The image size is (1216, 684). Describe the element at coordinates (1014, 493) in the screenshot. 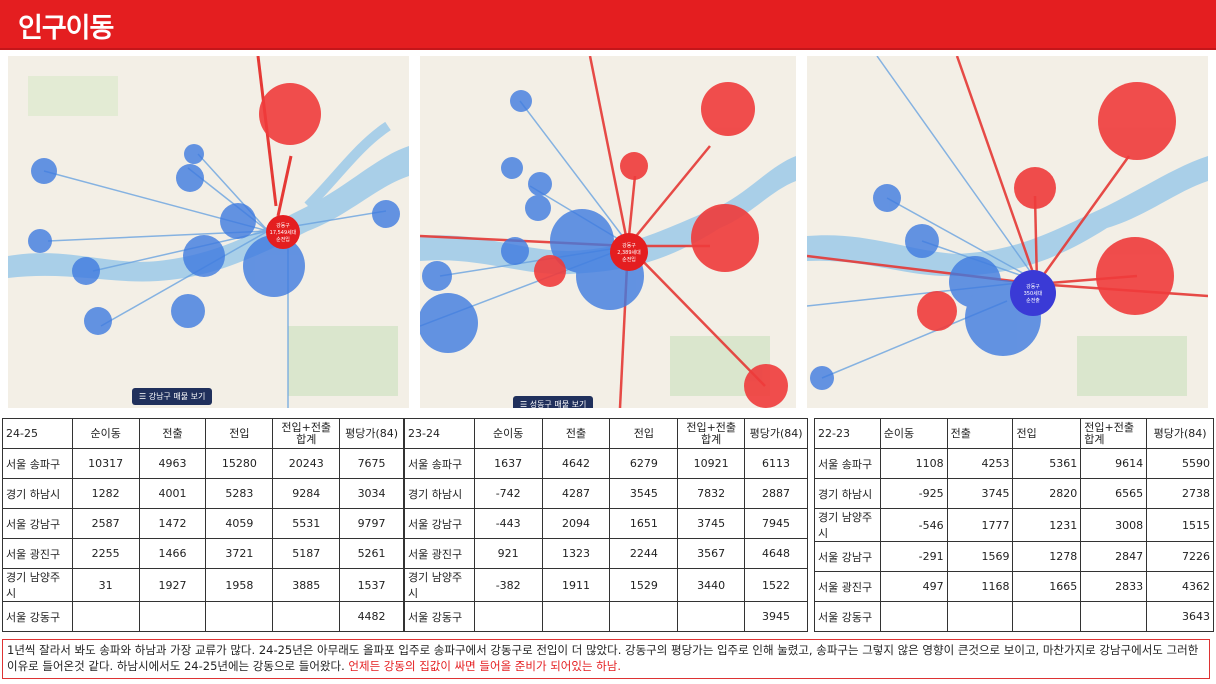

I see `table-row: 경기 하남시 -925 3745 2820 6565 2738` at that location.